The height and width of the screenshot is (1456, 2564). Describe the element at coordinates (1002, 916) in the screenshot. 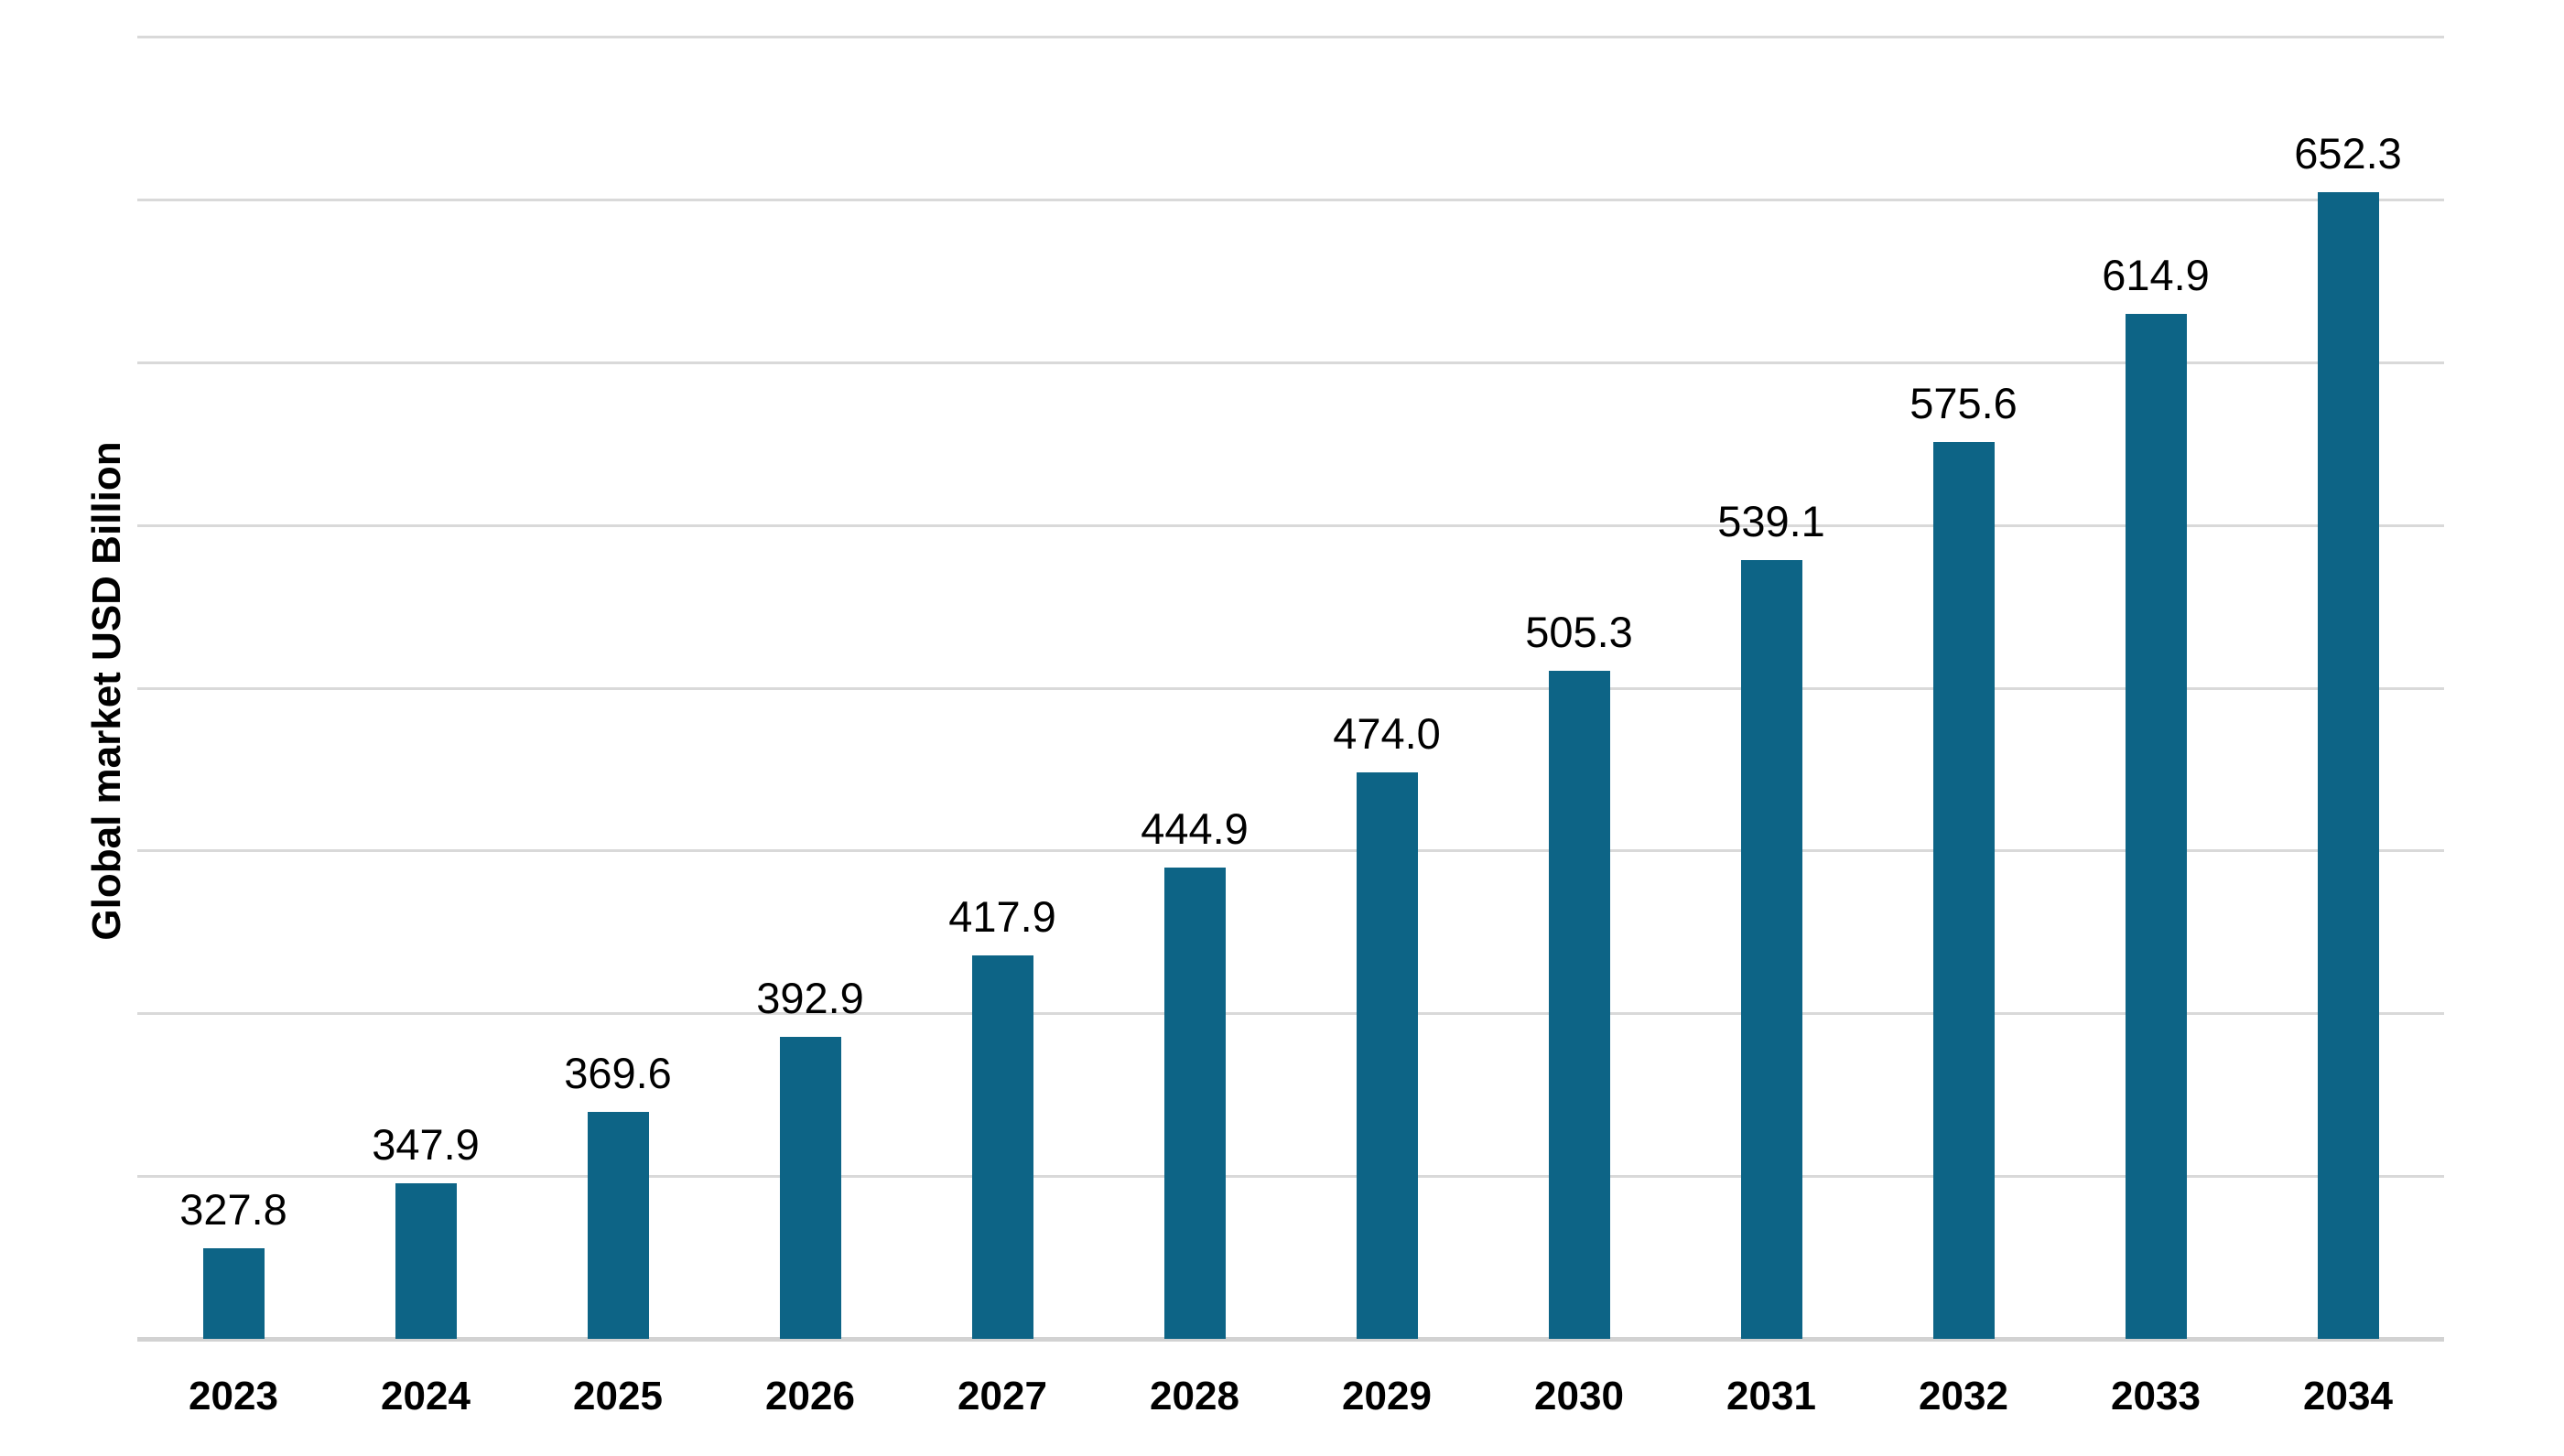

I see `value-label-2027: 417.9` at that location.